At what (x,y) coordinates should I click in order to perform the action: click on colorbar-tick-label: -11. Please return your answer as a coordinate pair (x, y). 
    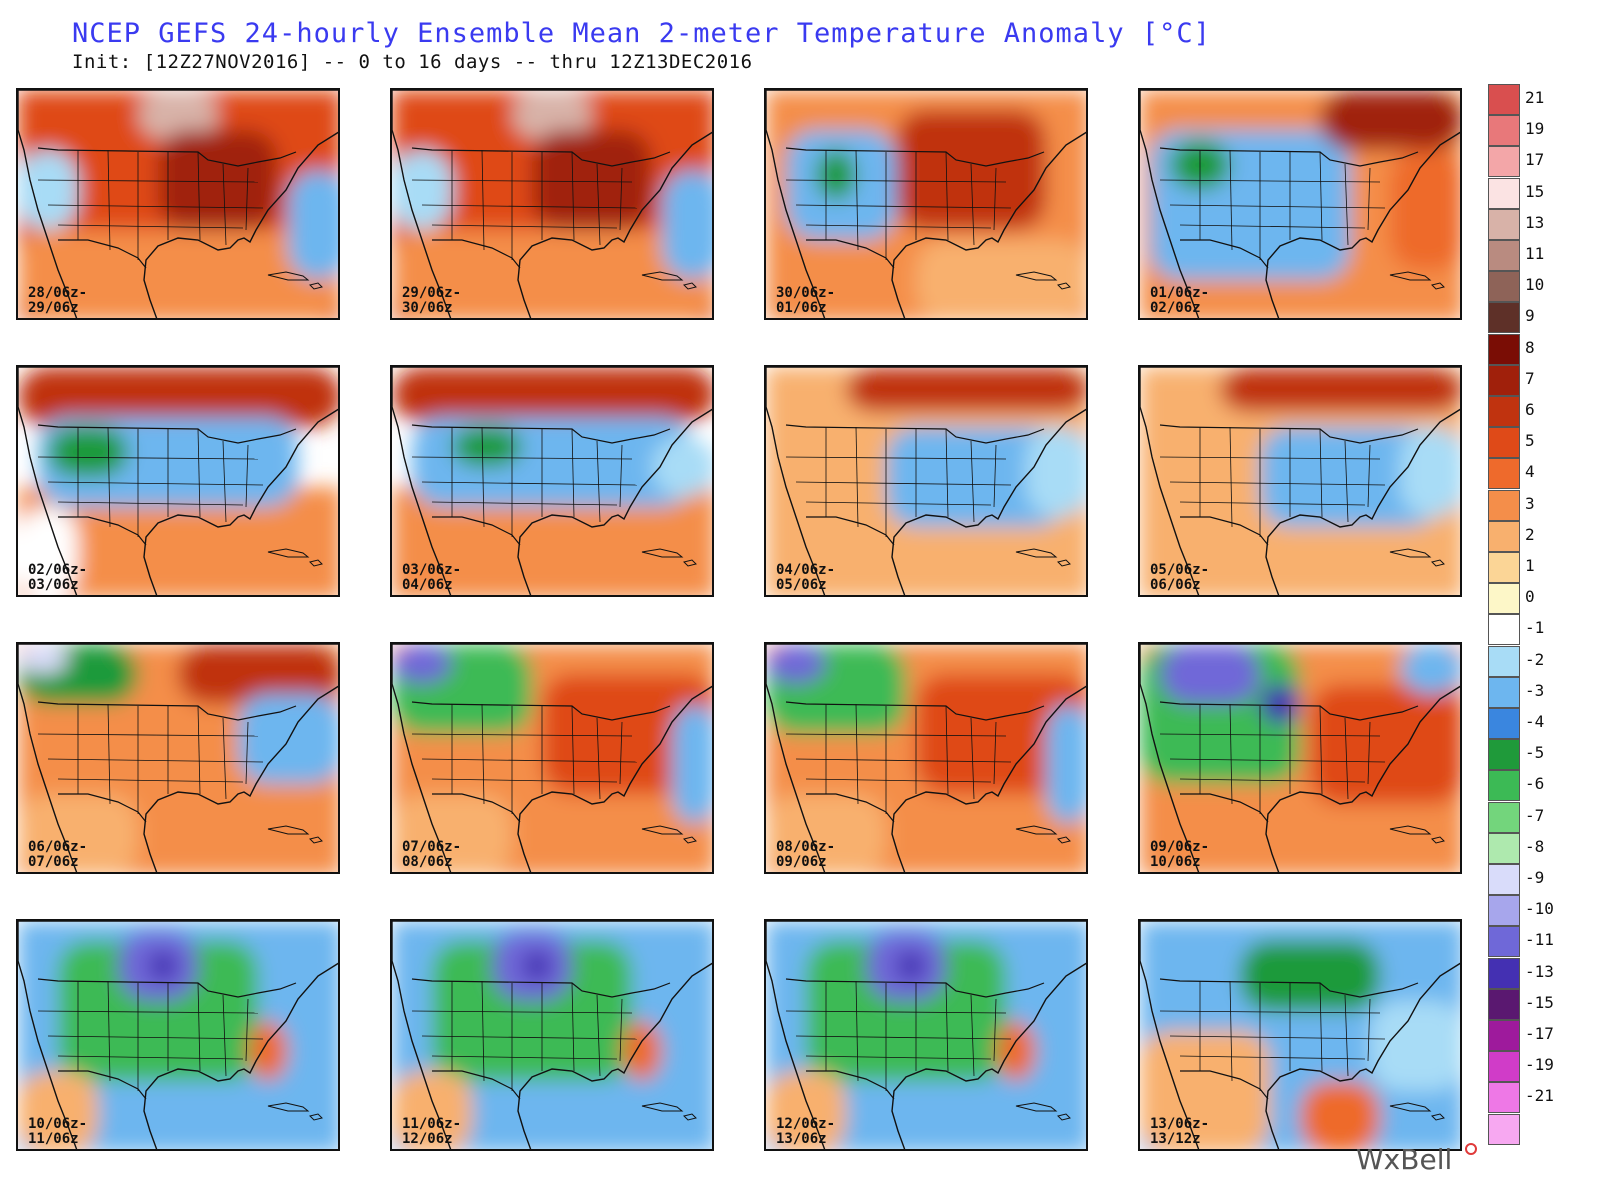
    Looking at the image, I should click on (1539, 940).